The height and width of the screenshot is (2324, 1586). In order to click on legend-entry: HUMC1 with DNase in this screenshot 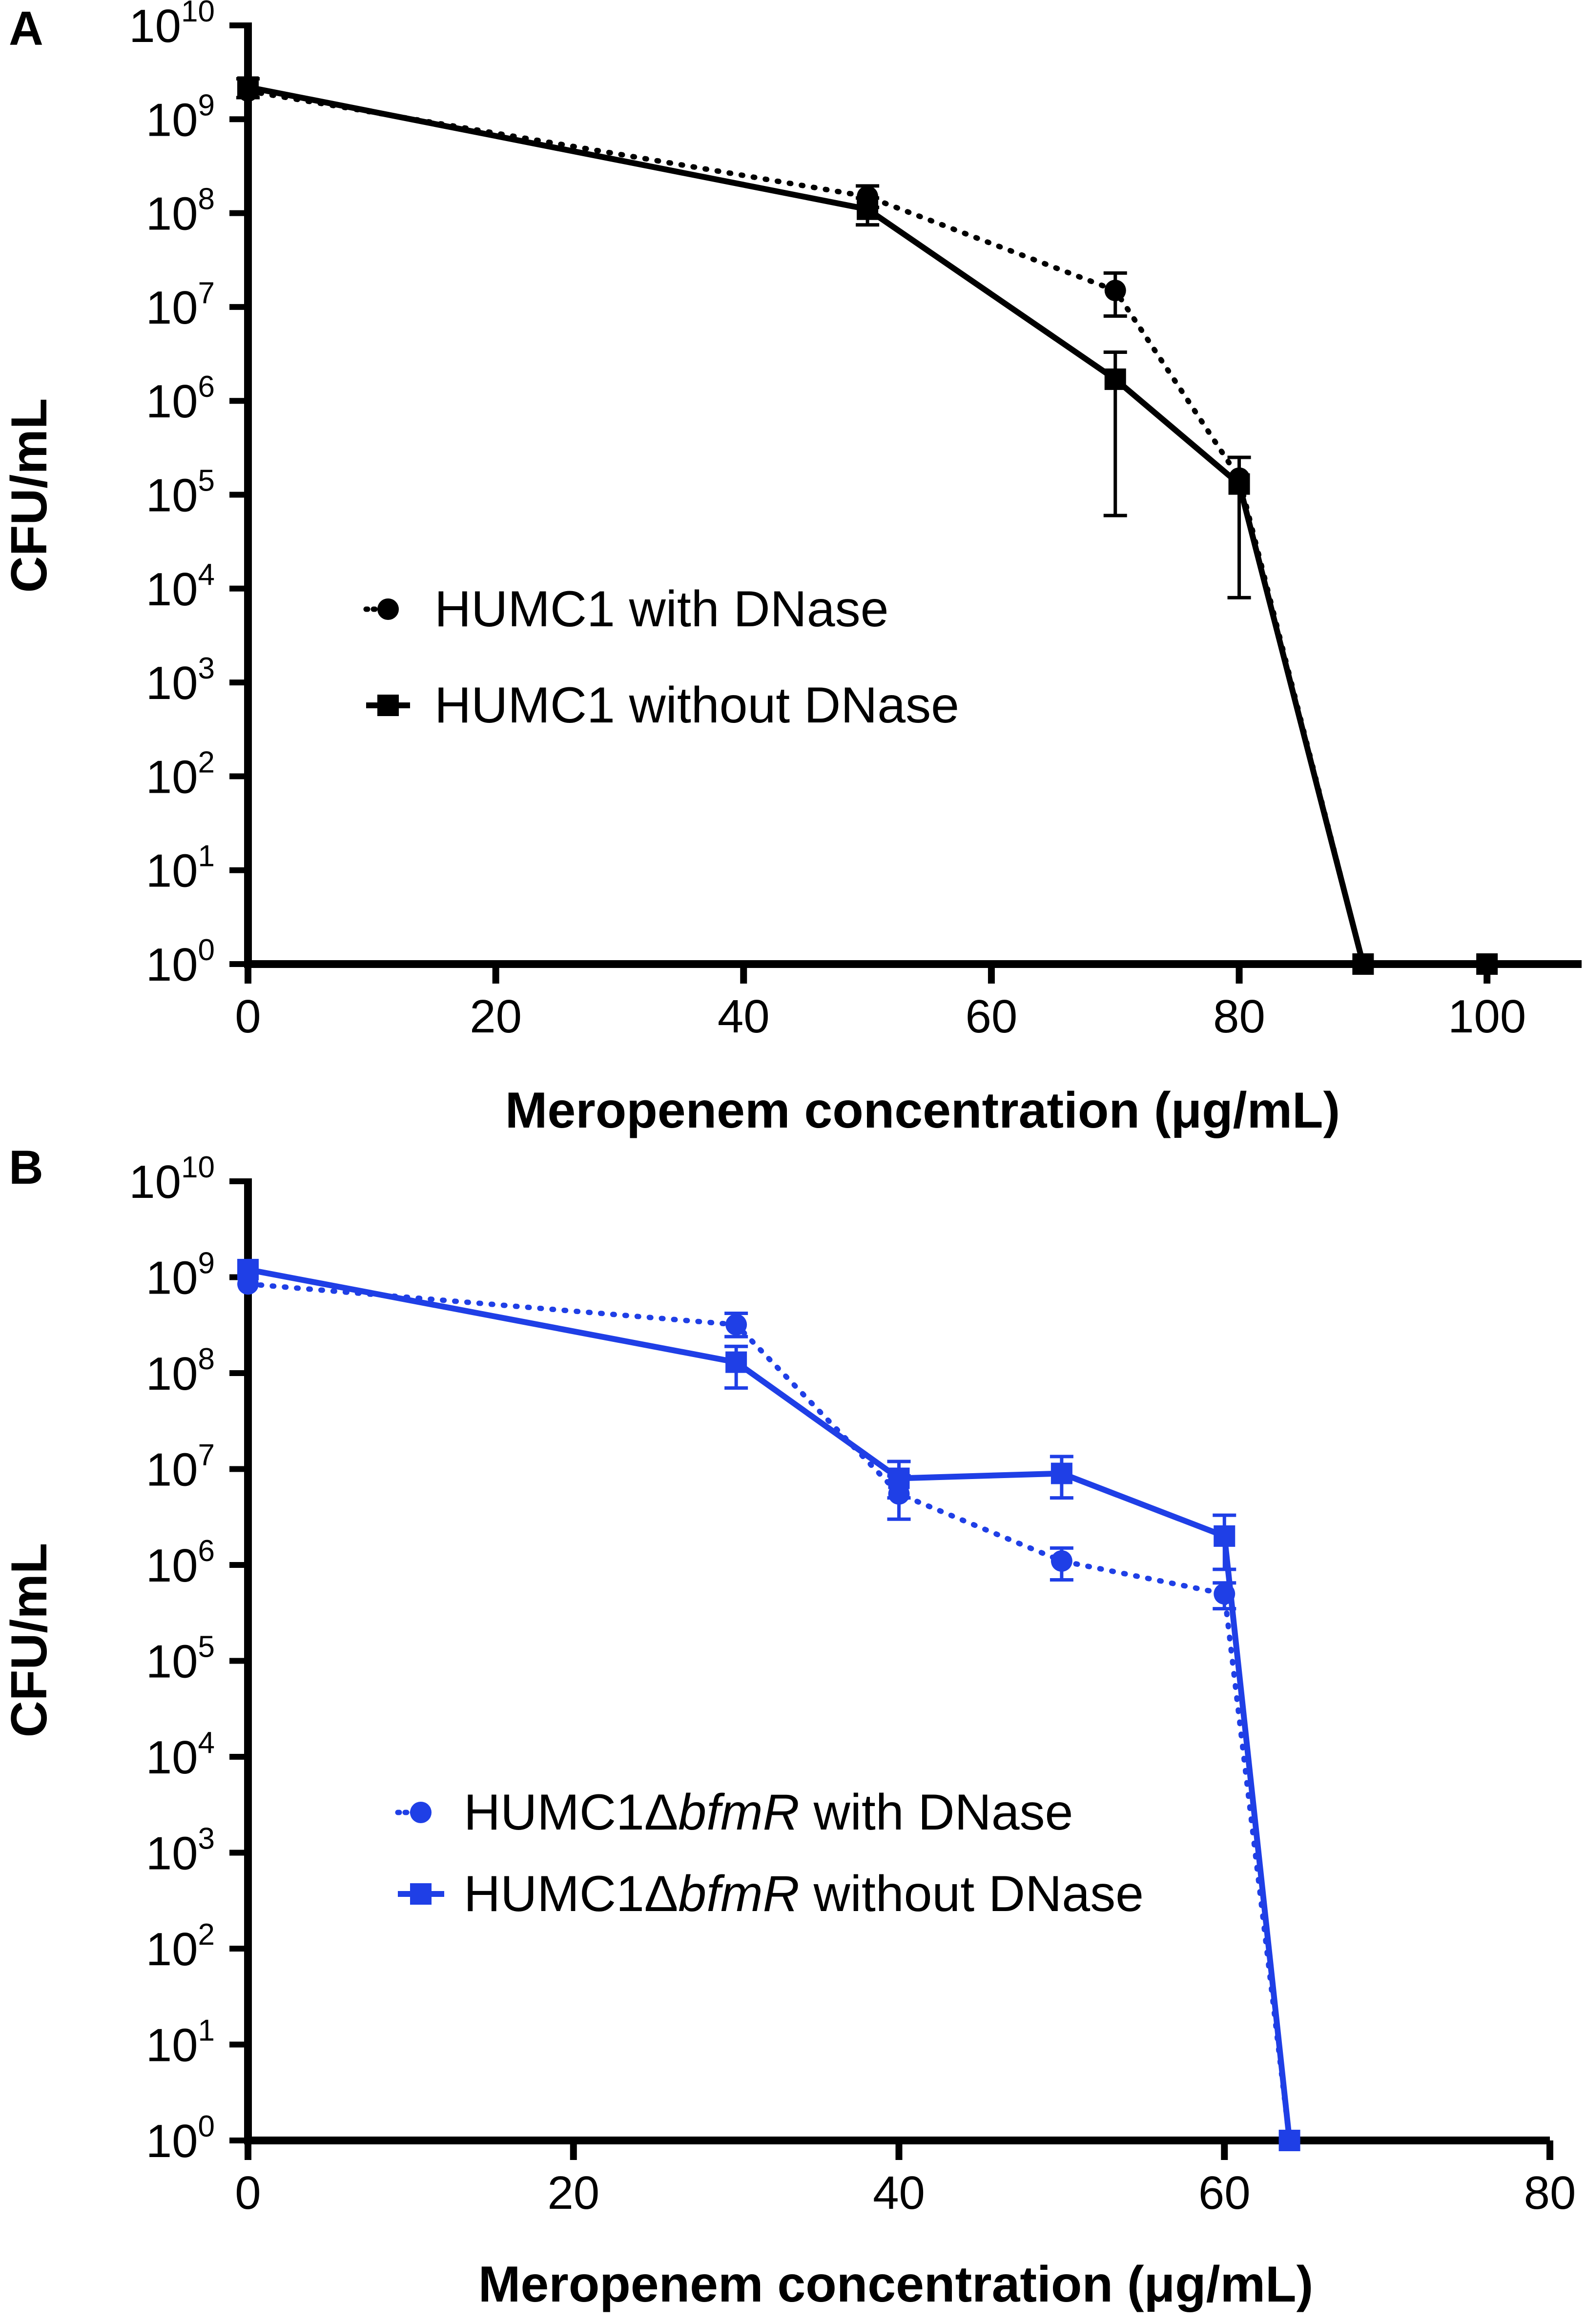, I will do `click(625, 609)`.